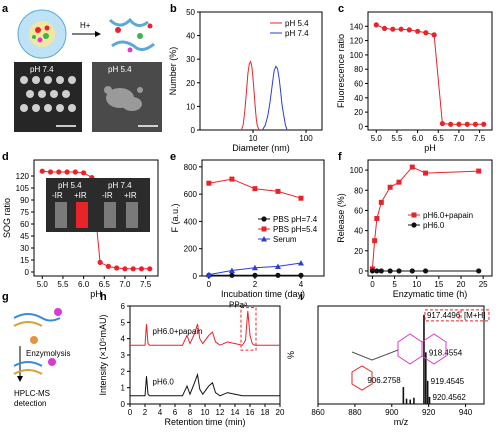  What do you see at coordinates (291, 355) in the screenshot?
I see `y-axis-label: %` at bounding box center [291, 355].